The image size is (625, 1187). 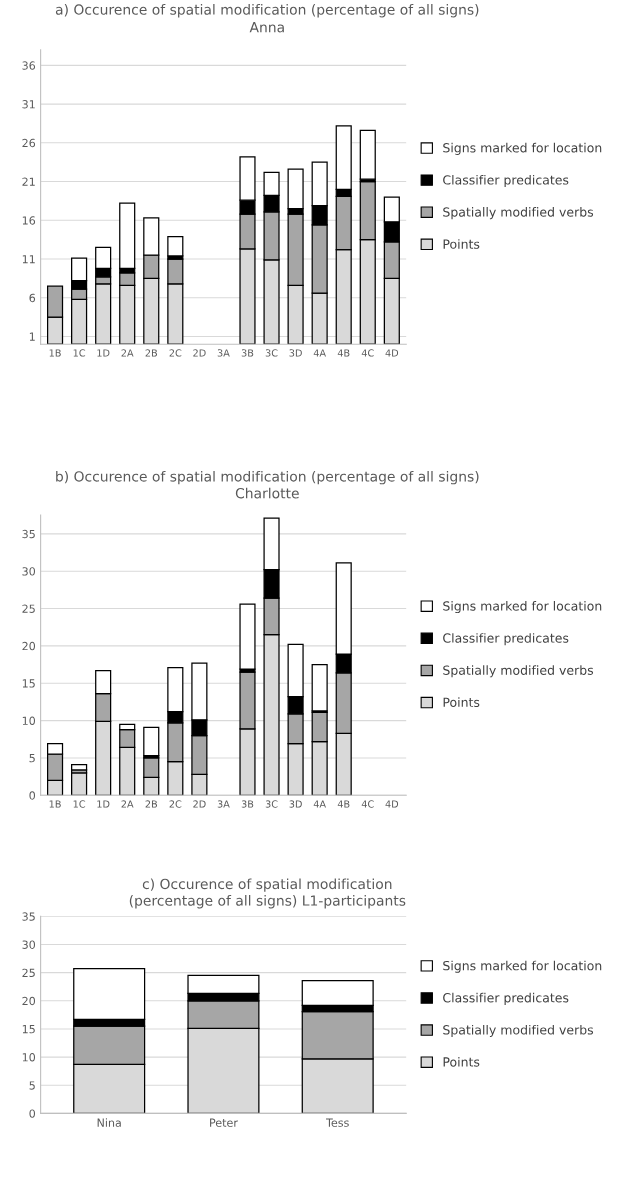 What do you see at coordinates (28, 181) in the screenshot?
I see `y-tick-label: 21` at bounding box center [28, 181].